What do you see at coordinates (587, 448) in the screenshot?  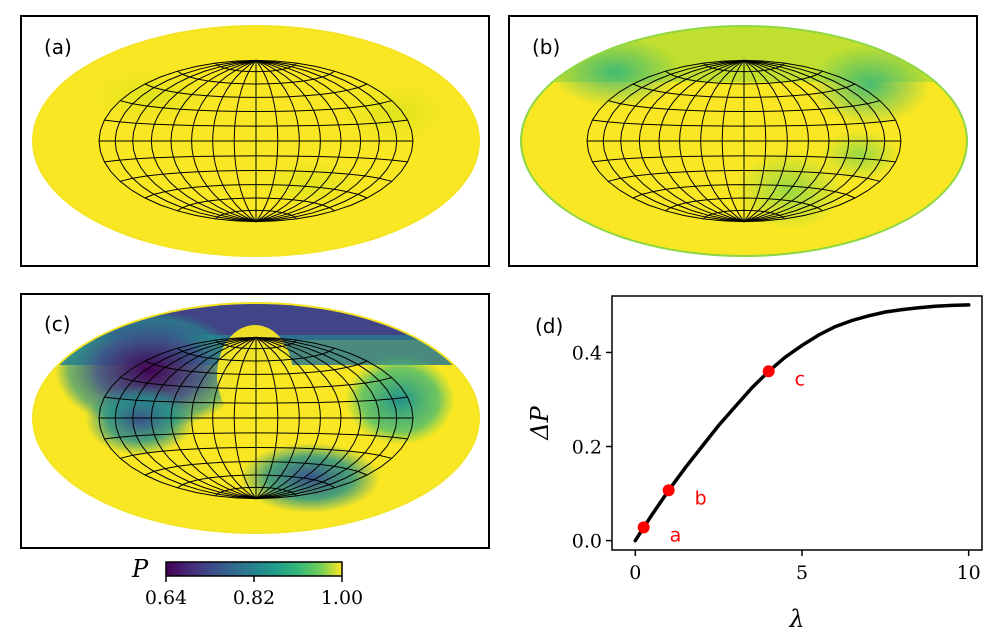 I see `y-tick-label: 0.2` at bounding box center [587, 448].